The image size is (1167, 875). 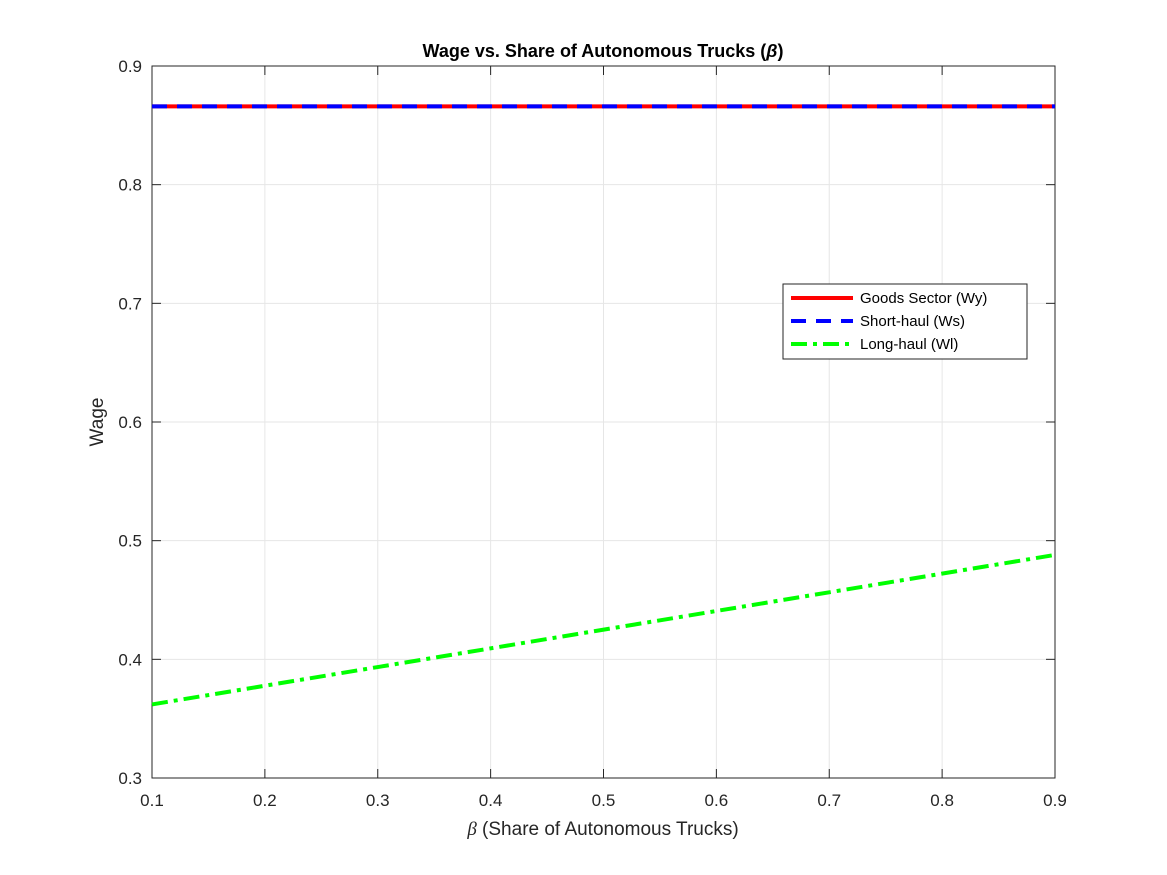 I want to click on x-tick-label: 0.8, so click(x=942, y=800).